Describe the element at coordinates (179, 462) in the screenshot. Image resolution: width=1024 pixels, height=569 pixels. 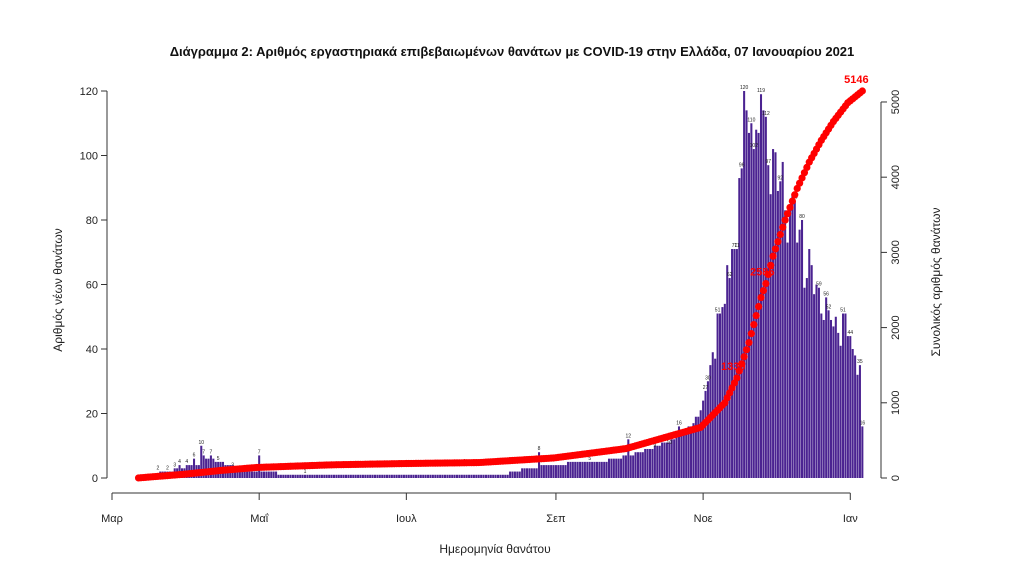
I see `bar-value-label: 4` at that location.